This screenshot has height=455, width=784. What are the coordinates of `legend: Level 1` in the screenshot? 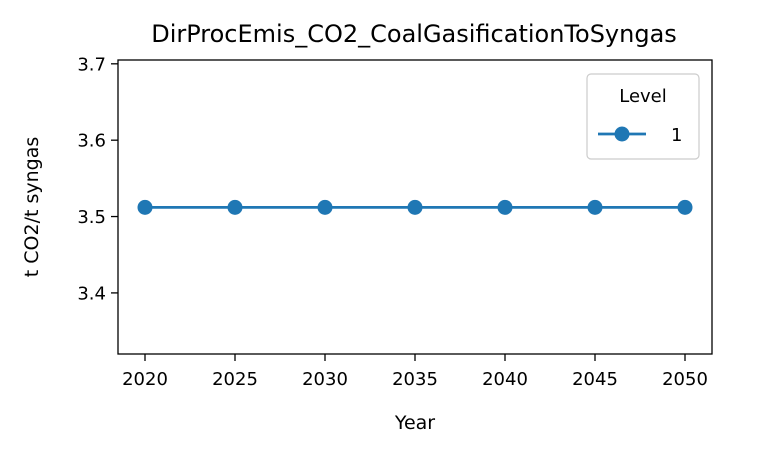 It's located at (643, 116).